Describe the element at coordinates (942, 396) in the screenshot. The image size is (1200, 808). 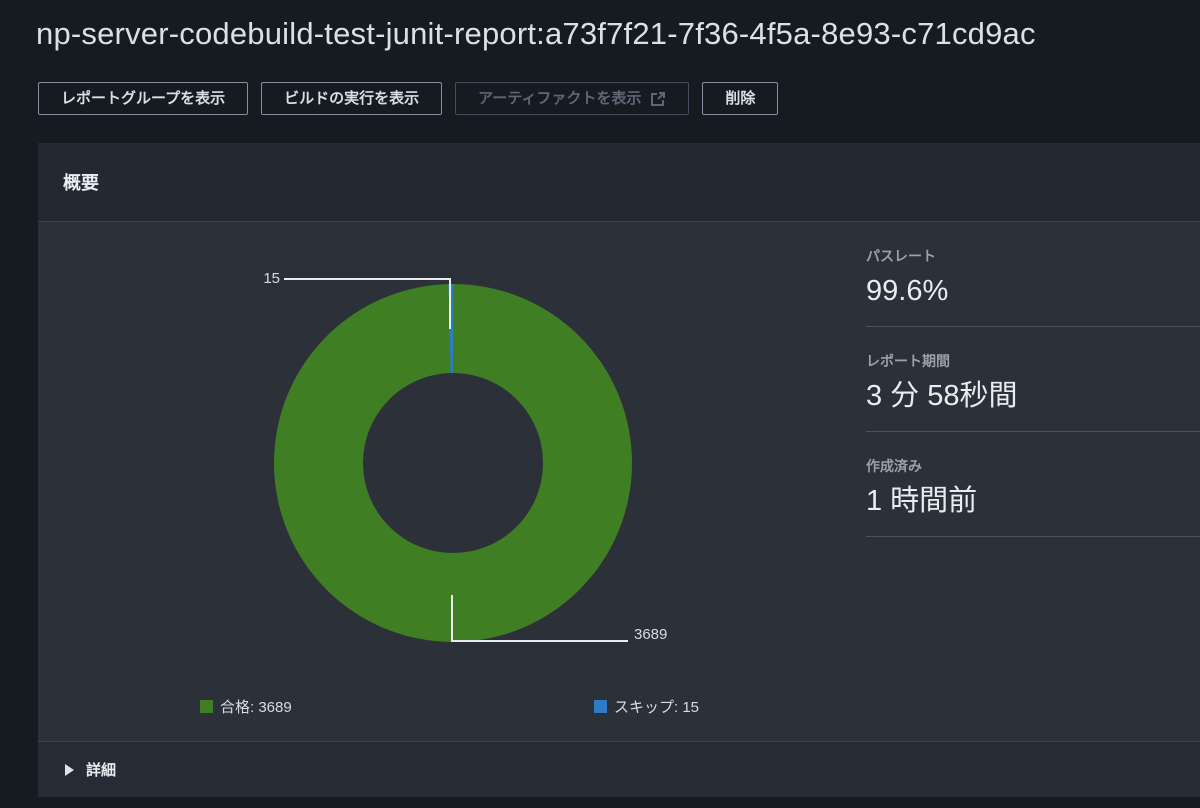
I see `stat-report-duration-value: 3 分 58秒間` at that location.